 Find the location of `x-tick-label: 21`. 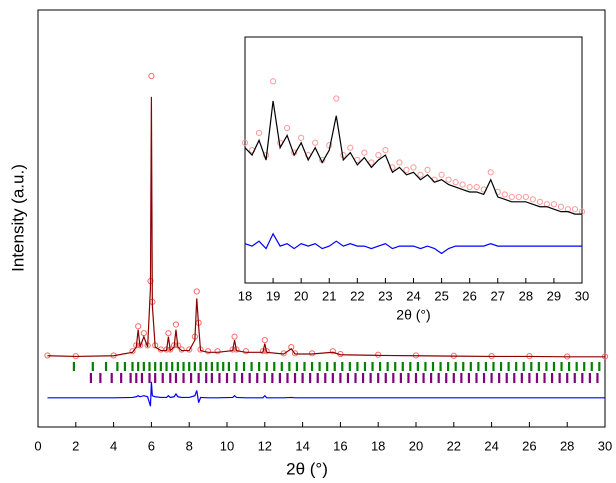

x-tick-label: 21 is located at coordinates (329, 295).